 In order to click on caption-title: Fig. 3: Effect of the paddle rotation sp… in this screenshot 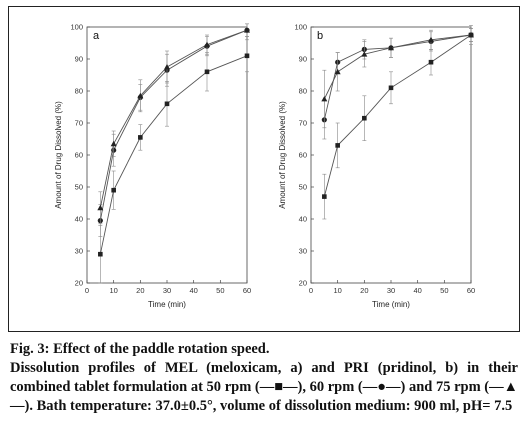, I will do `click(140, 349)`.